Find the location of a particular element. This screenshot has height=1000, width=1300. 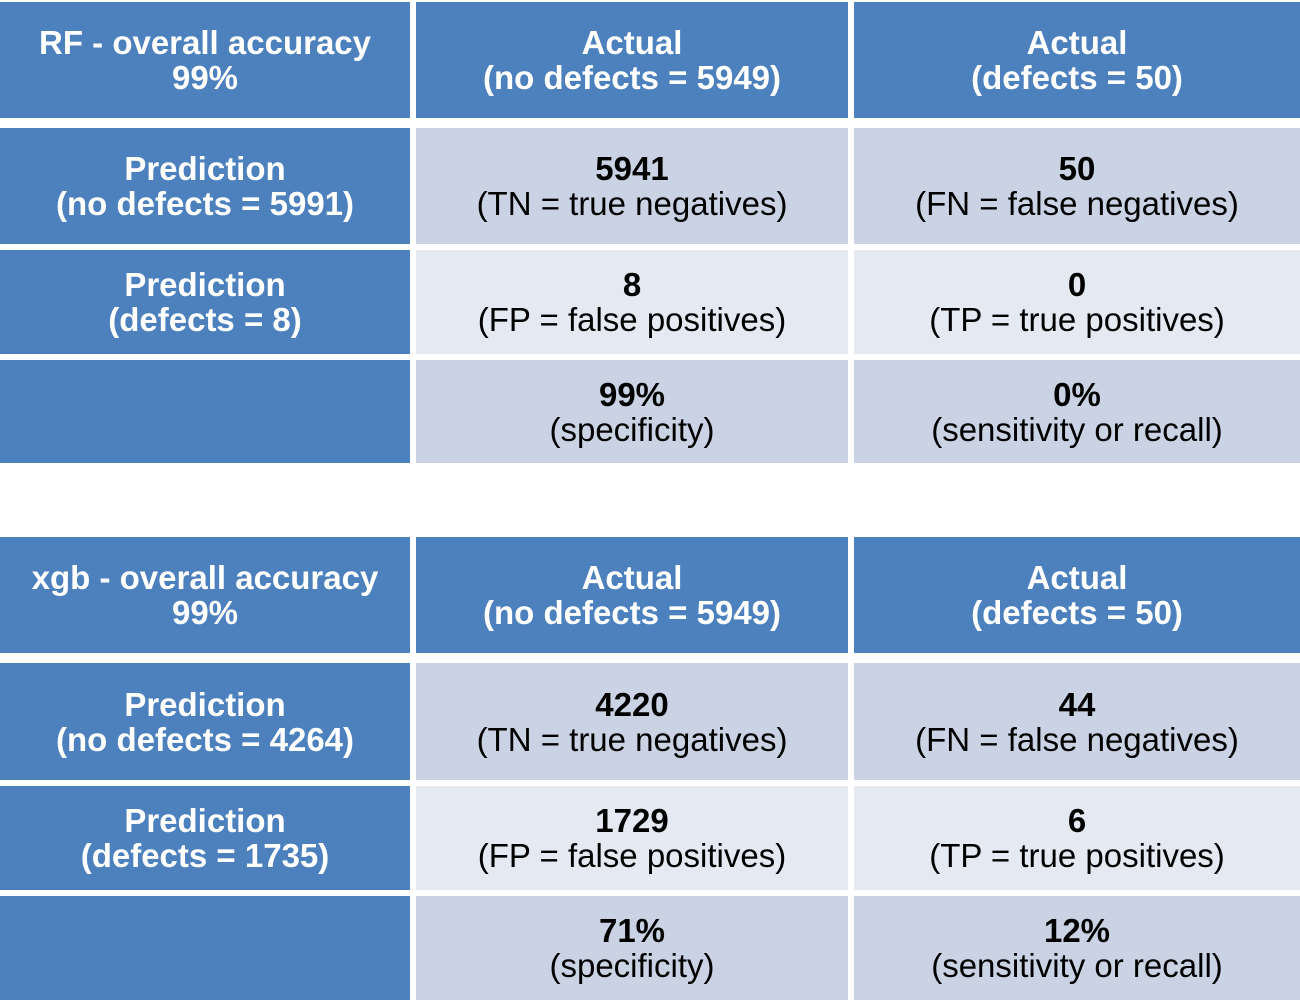

row-count: (no defects = 5991) is located at coordinates (205, 203).